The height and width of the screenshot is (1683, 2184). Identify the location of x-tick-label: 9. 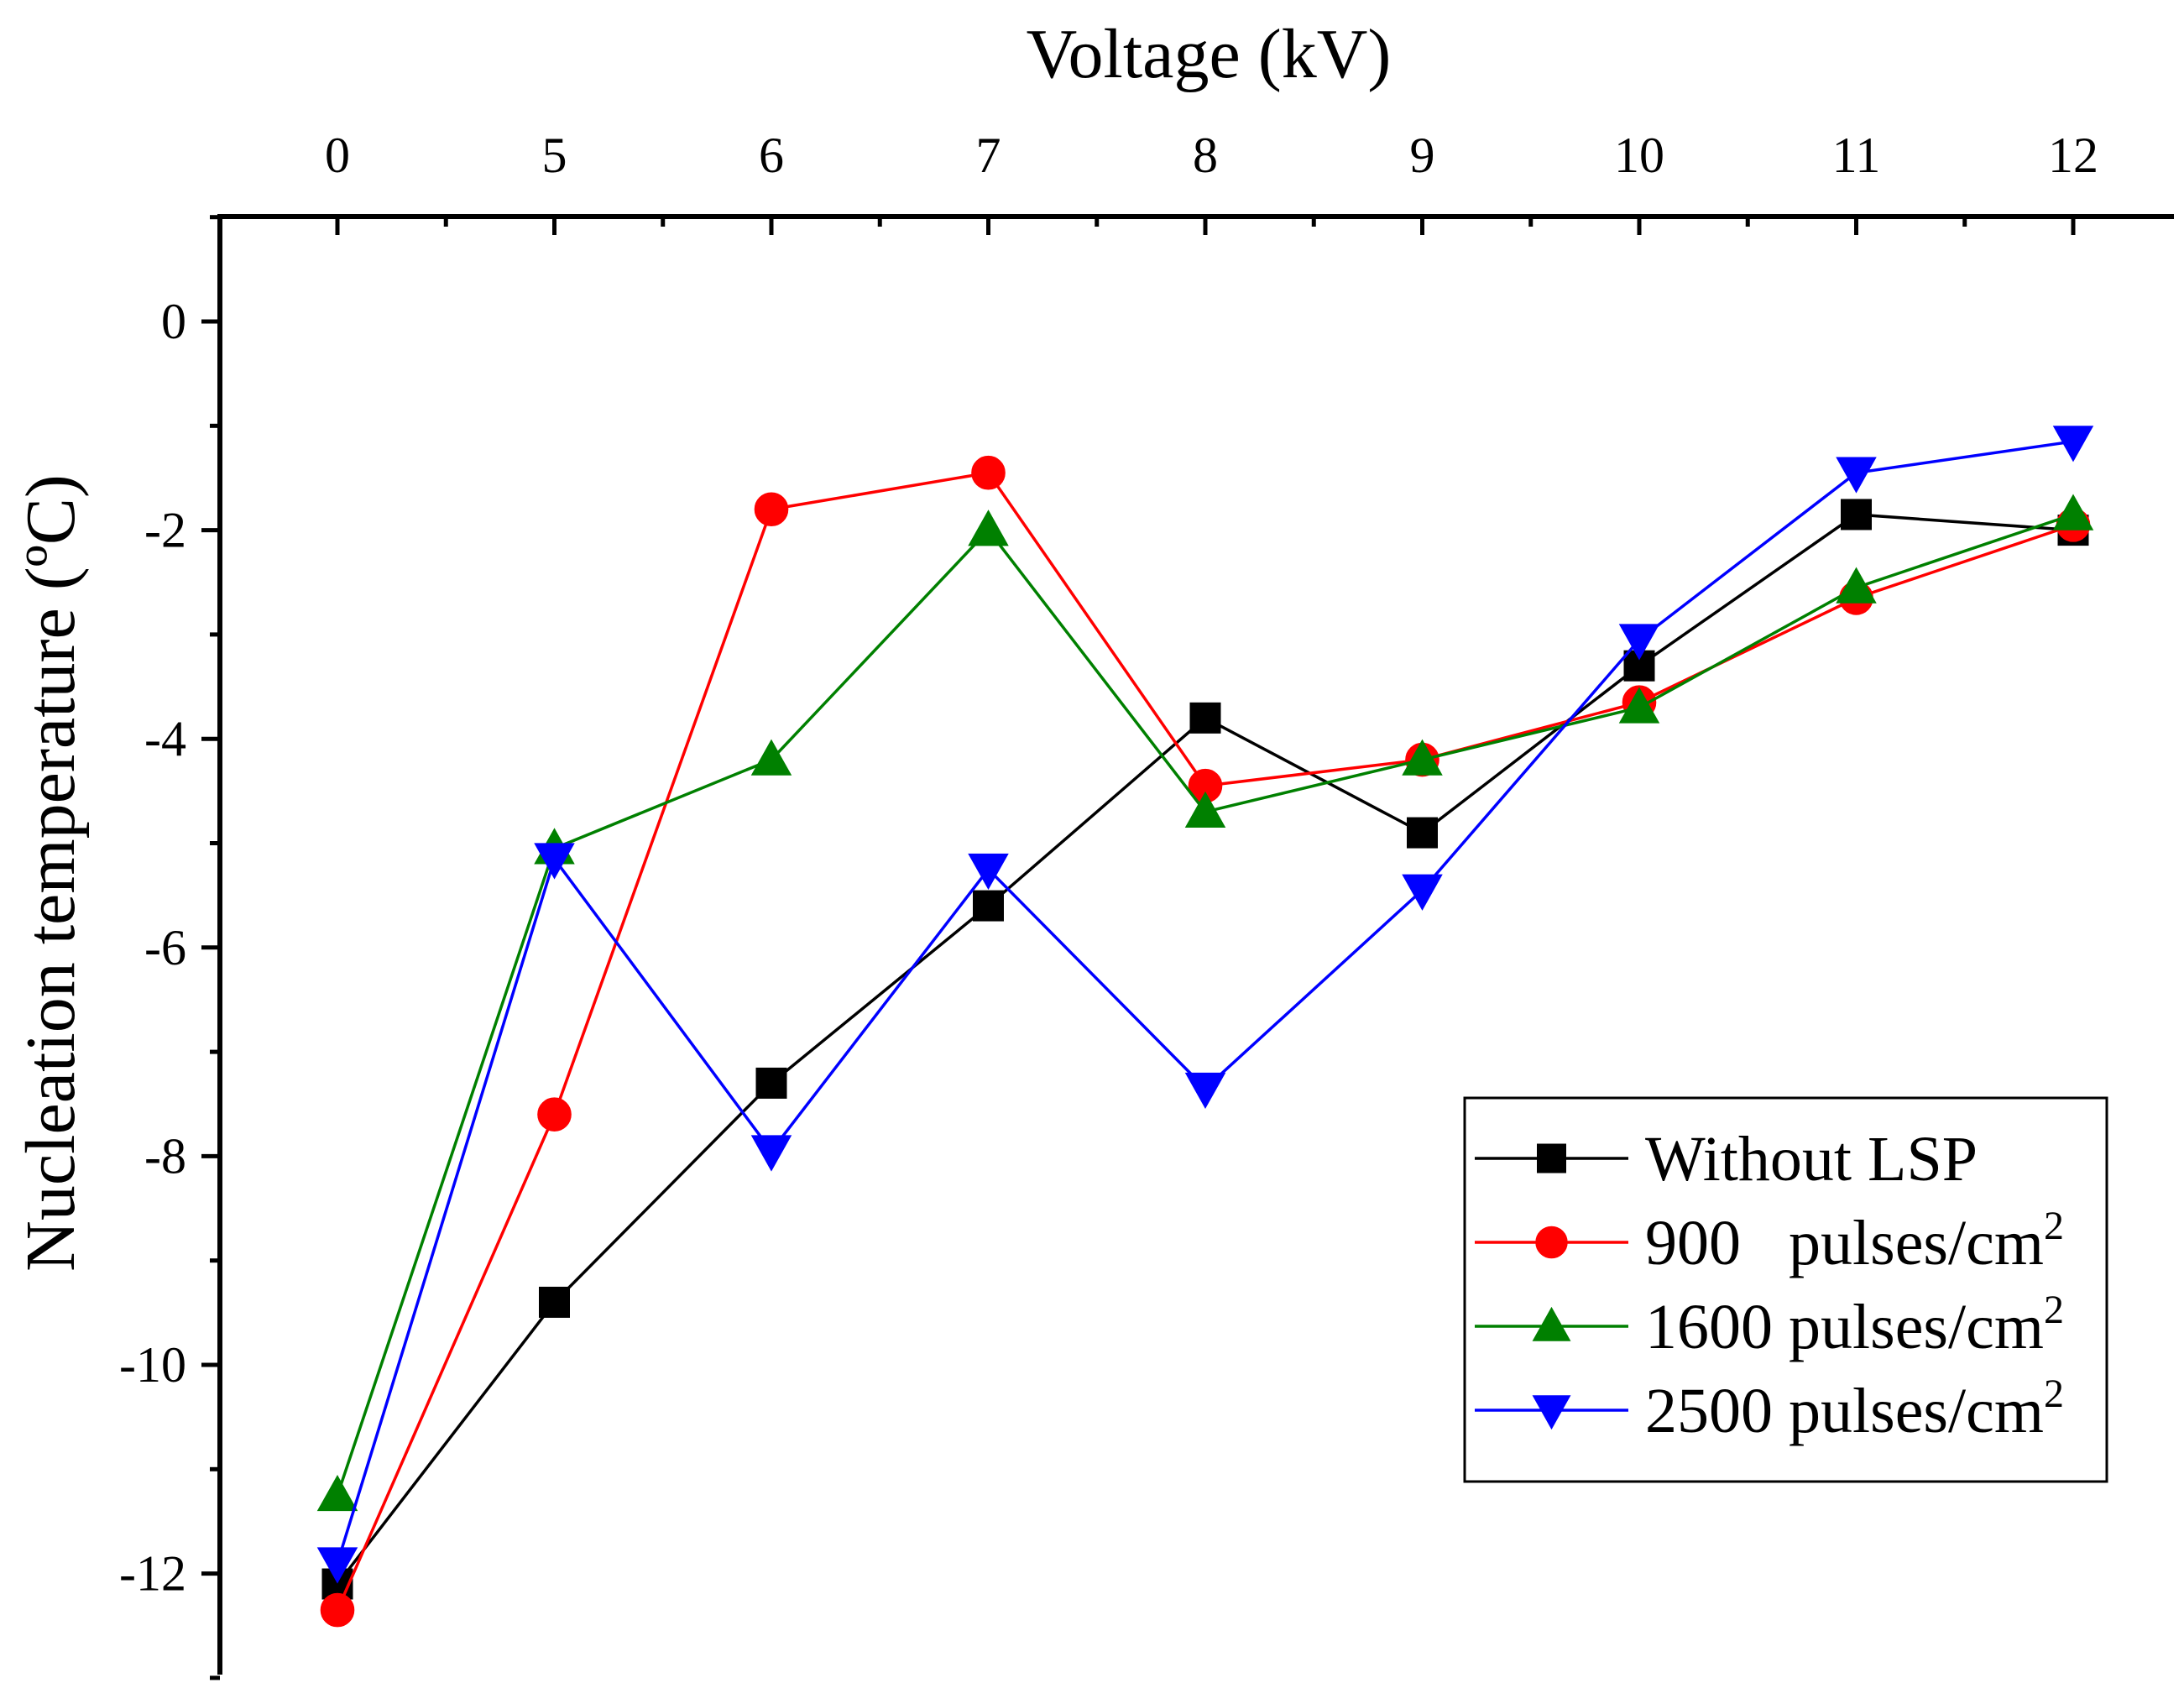
(1422, 155).